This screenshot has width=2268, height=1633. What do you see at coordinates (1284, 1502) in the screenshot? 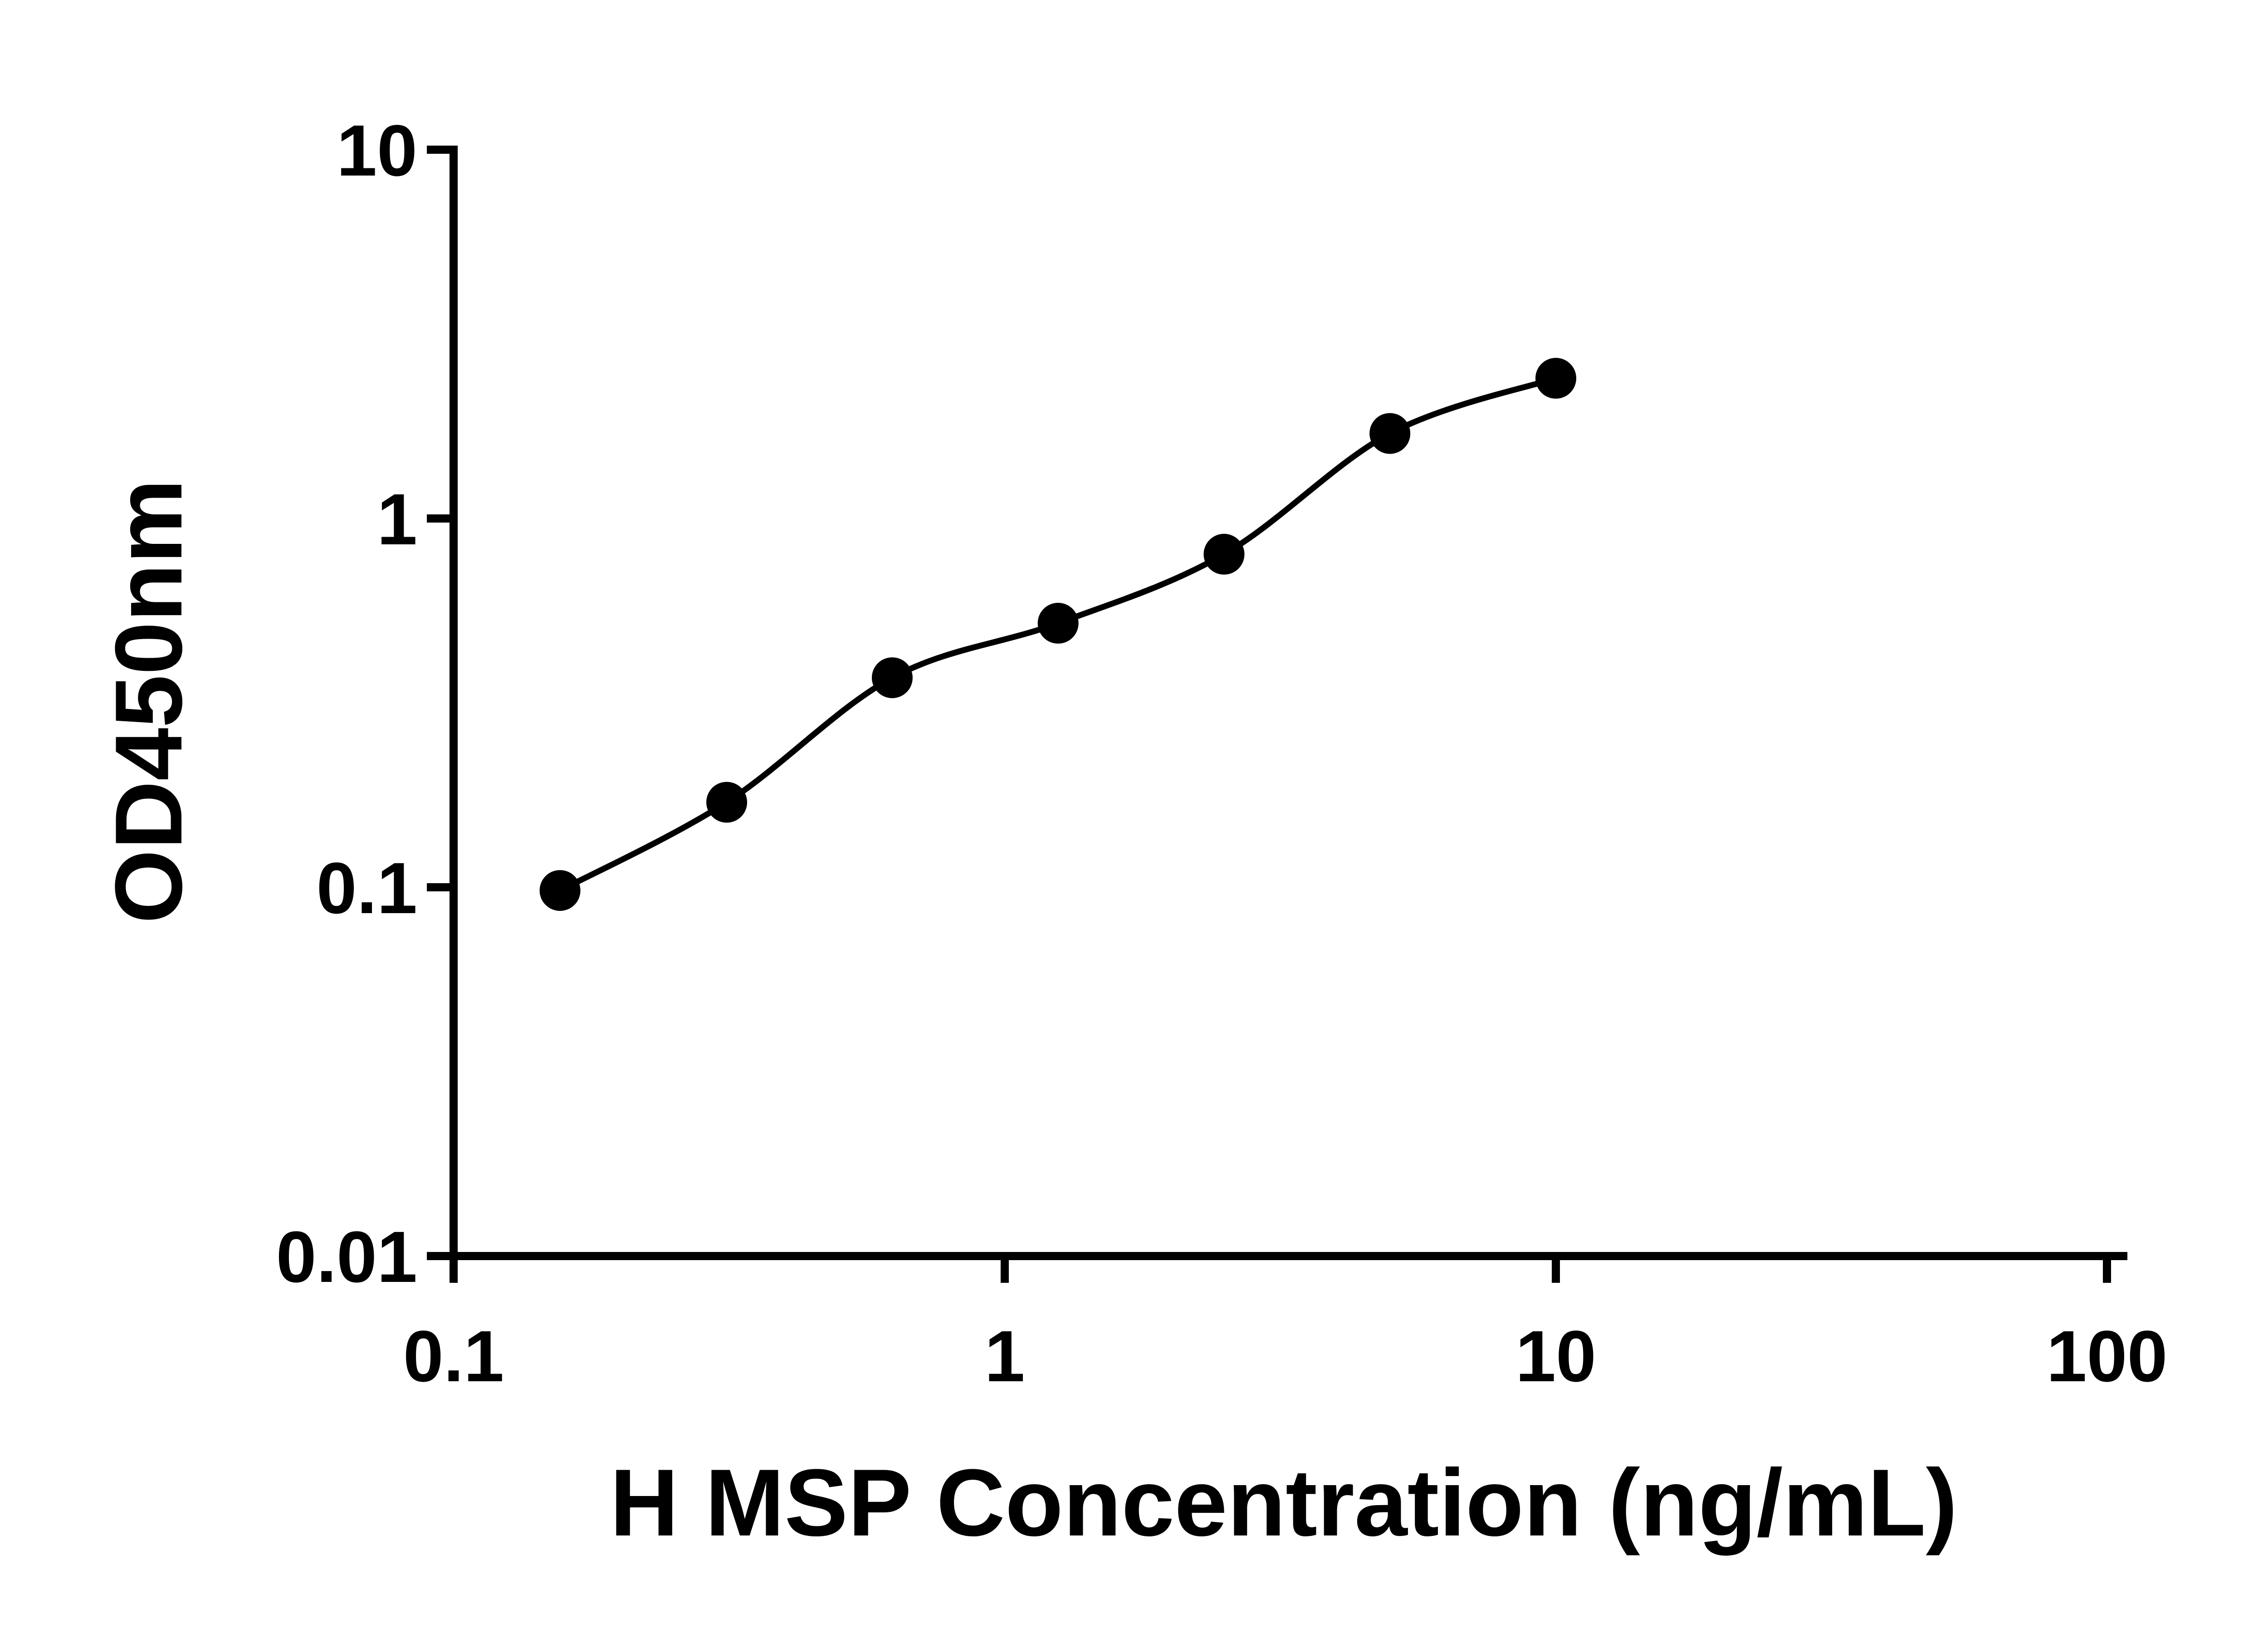
I see `x-axis-title: H MSP Concentration (ng/mL)` at bounding box center [1284, 1502].